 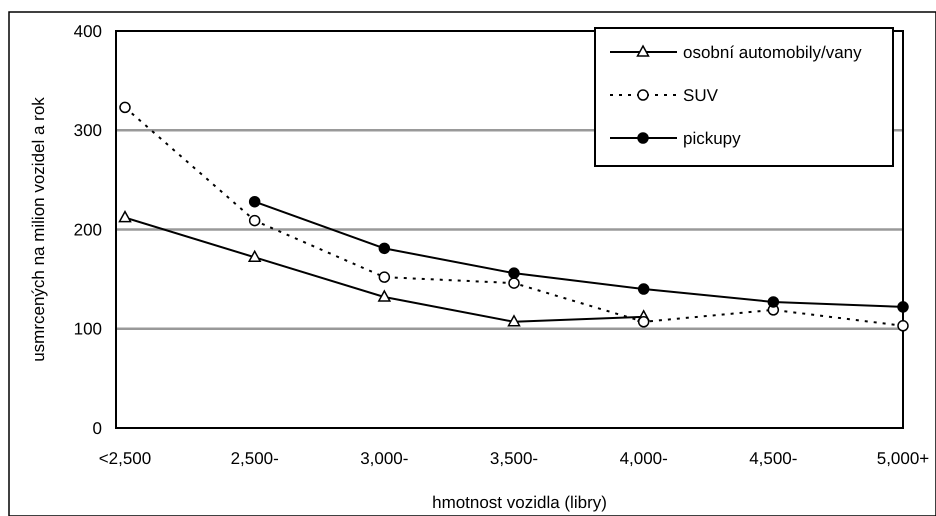 I want to click on legend-label: SUV, so click(x=701, y=95).